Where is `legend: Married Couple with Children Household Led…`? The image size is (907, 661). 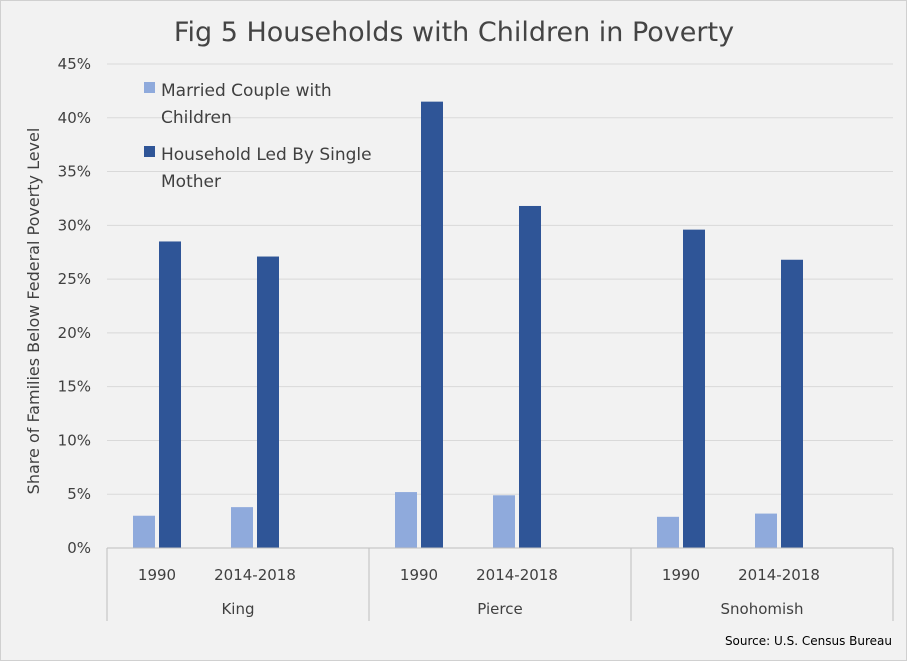
legend: Married Couple with Children Household Led… is located at coordinates (258, 136).